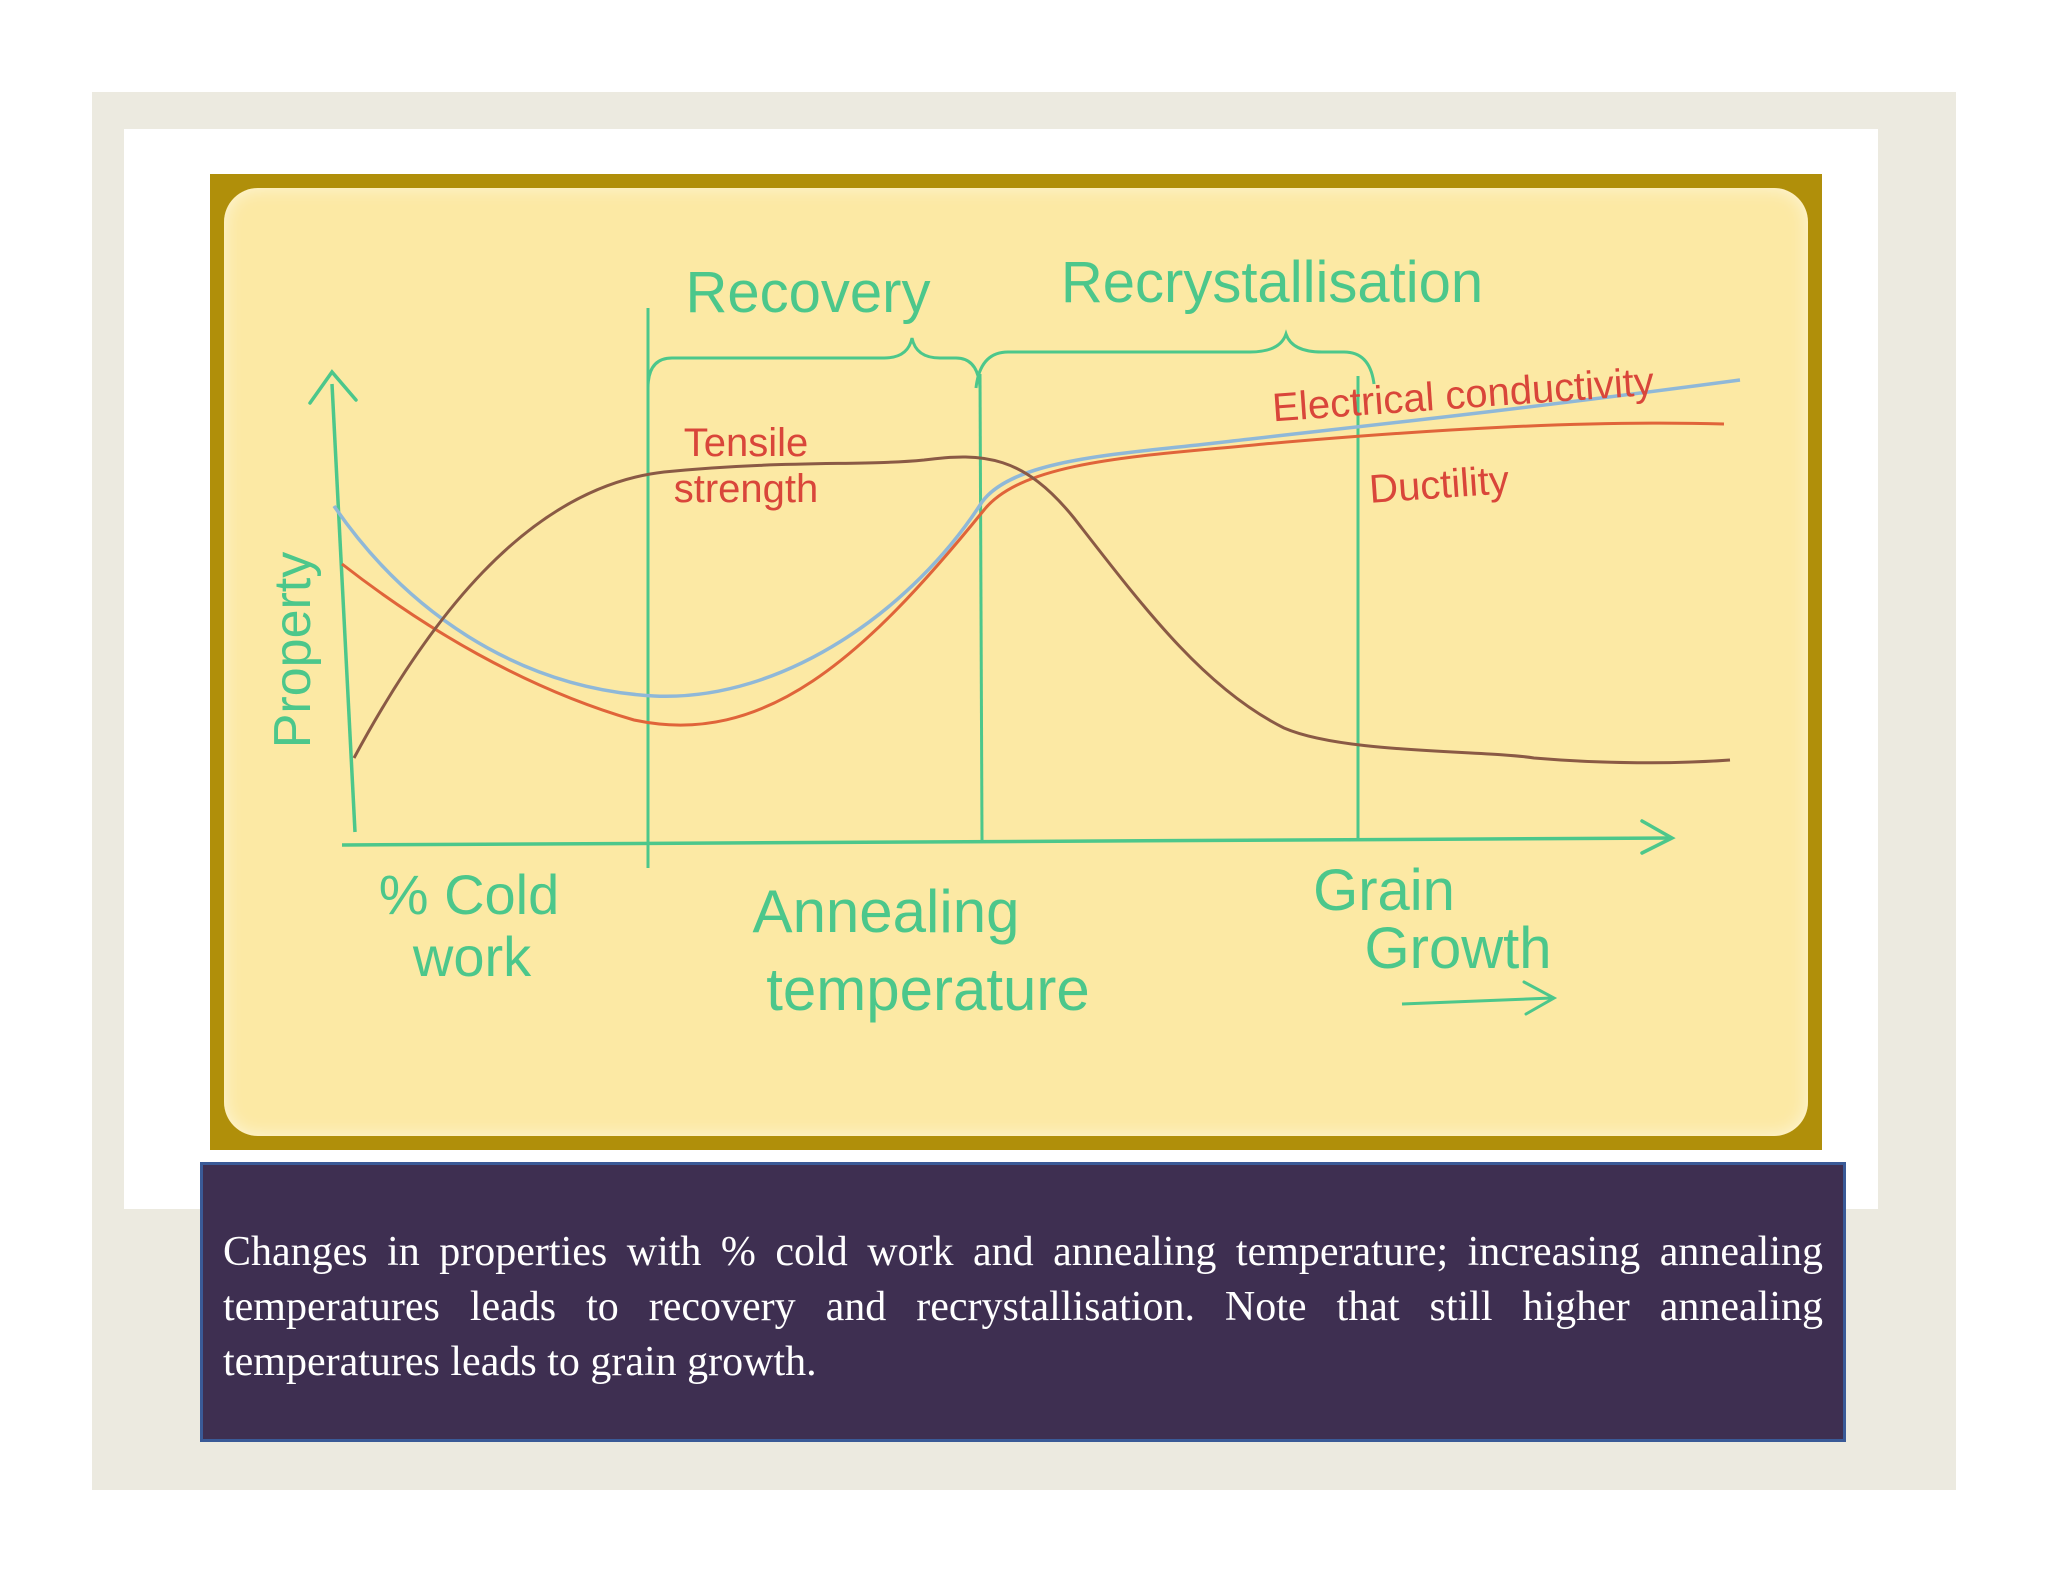 Image resolution: width=2048 pixels, height=1582 pixels. Describe the element at coordinates (746, 489) in the screenshot. I see `tensile-strength-label-line2: strength` at that location.